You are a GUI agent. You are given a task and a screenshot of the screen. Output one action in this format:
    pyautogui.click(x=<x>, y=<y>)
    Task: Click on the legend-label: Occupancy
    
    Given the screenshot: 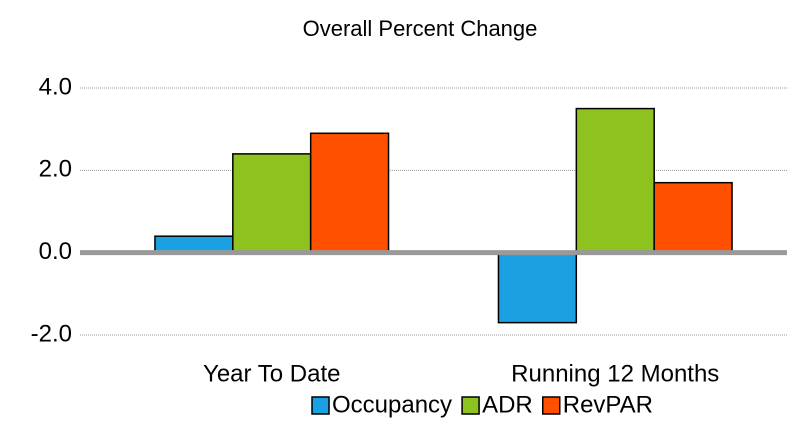 What is the action you would take?
    pyautogui.click(x=392, y=404)
    